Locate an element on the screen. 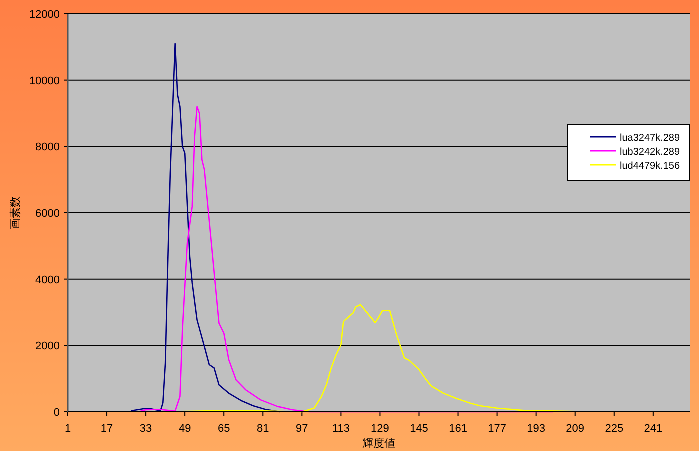  x-tick-label: 209 is located at coordinates (575, 429).